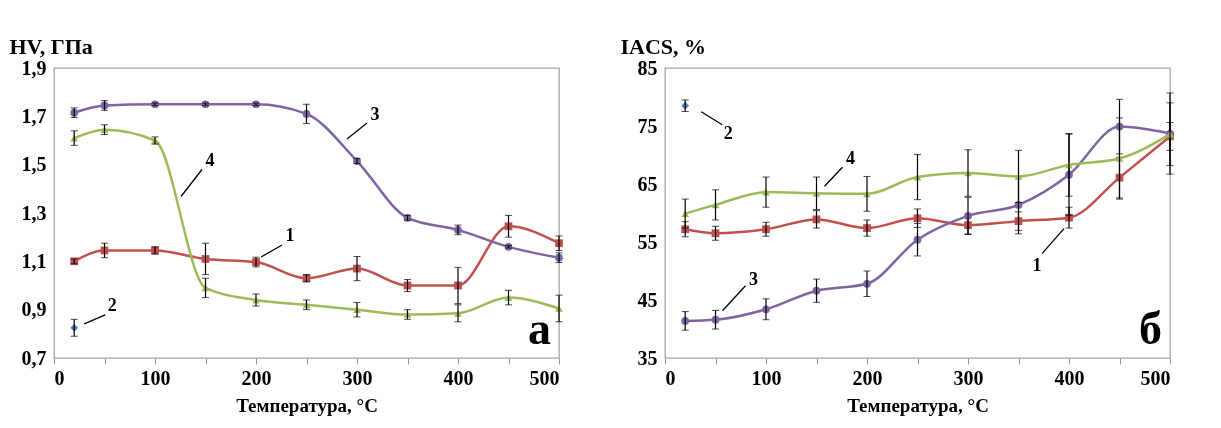 Image resolution: width=1221 pixels, height=428 pixels. What do you see at coordinates (51, 46) in the screenshot?
I see `y-axis-title: HV, ГПа` at bounding box center [51, 46].